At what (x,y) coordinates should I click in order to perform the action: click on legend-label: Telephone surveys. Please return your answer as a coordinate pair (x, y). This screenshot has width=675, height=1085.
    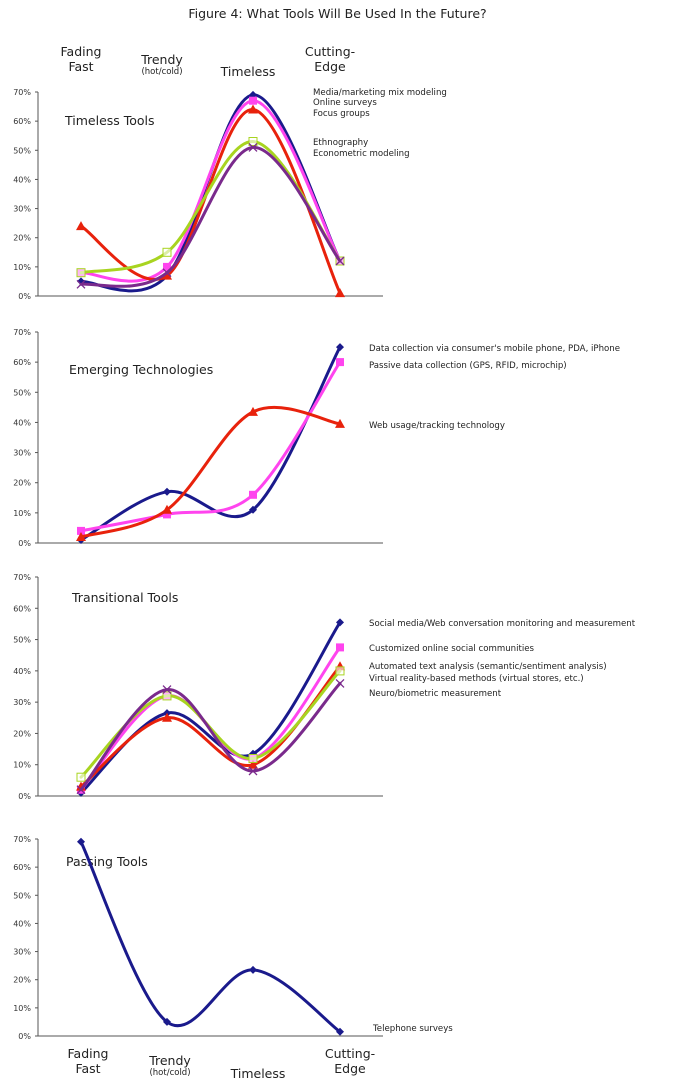
    Looking at the image, I should click on (412, 1029).